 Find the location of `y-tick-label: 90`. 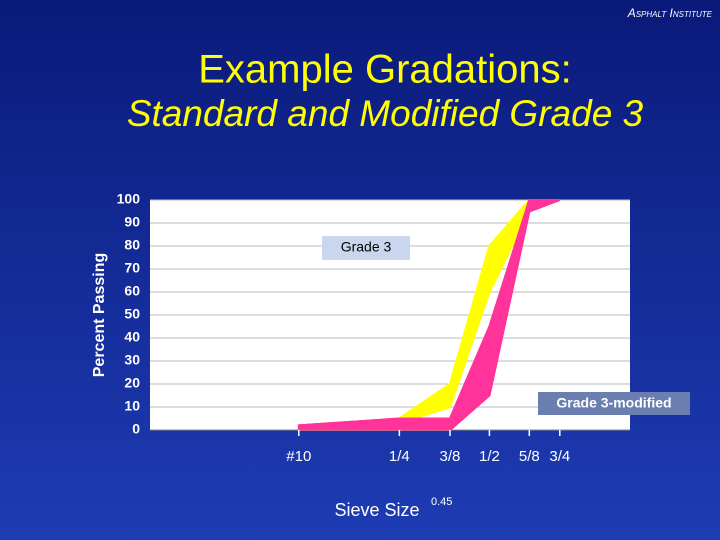

y-tick-label: 90 is located at coordinates (132, 222).